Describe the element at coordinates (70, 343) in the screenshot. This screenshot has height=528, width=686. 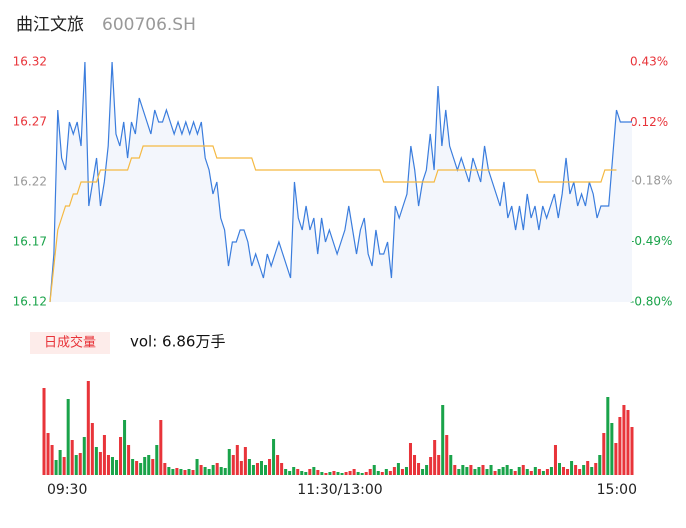
I see `volume-legend: 日成交量` at that location.